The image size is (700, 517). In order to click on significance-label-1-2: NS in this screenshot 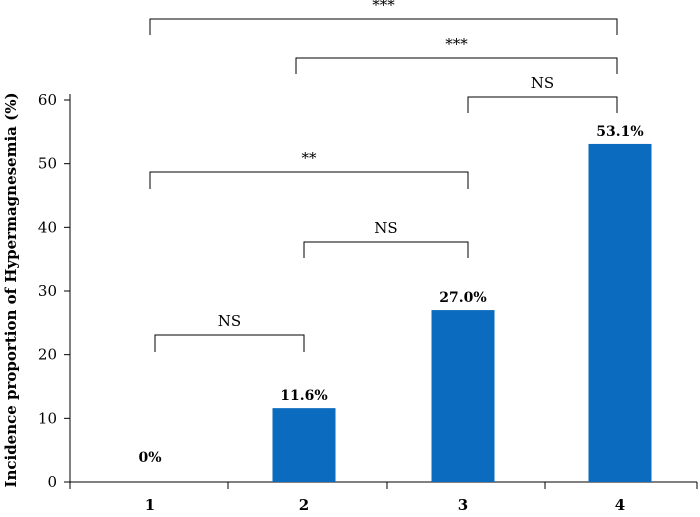, I will do `click(229, 321)`.